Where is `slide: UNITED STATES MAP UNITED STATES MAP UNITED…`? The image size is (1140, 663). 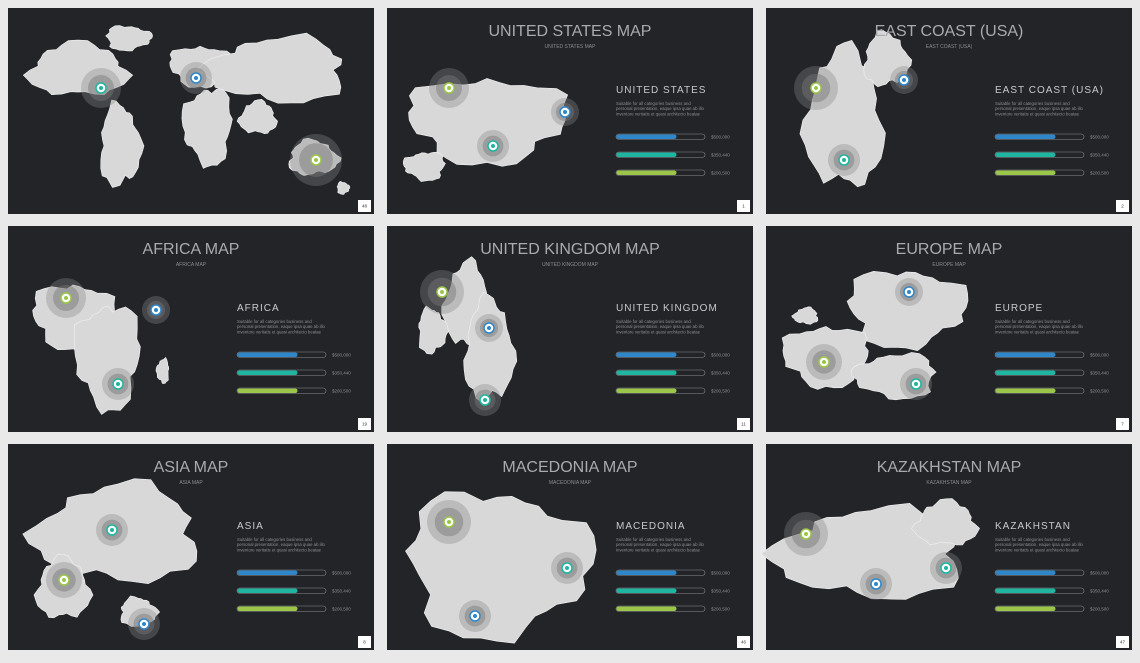
slide: UNITED STATES MAP UNITED STATES MAP UNITED… is located at coordinates (570, 111).